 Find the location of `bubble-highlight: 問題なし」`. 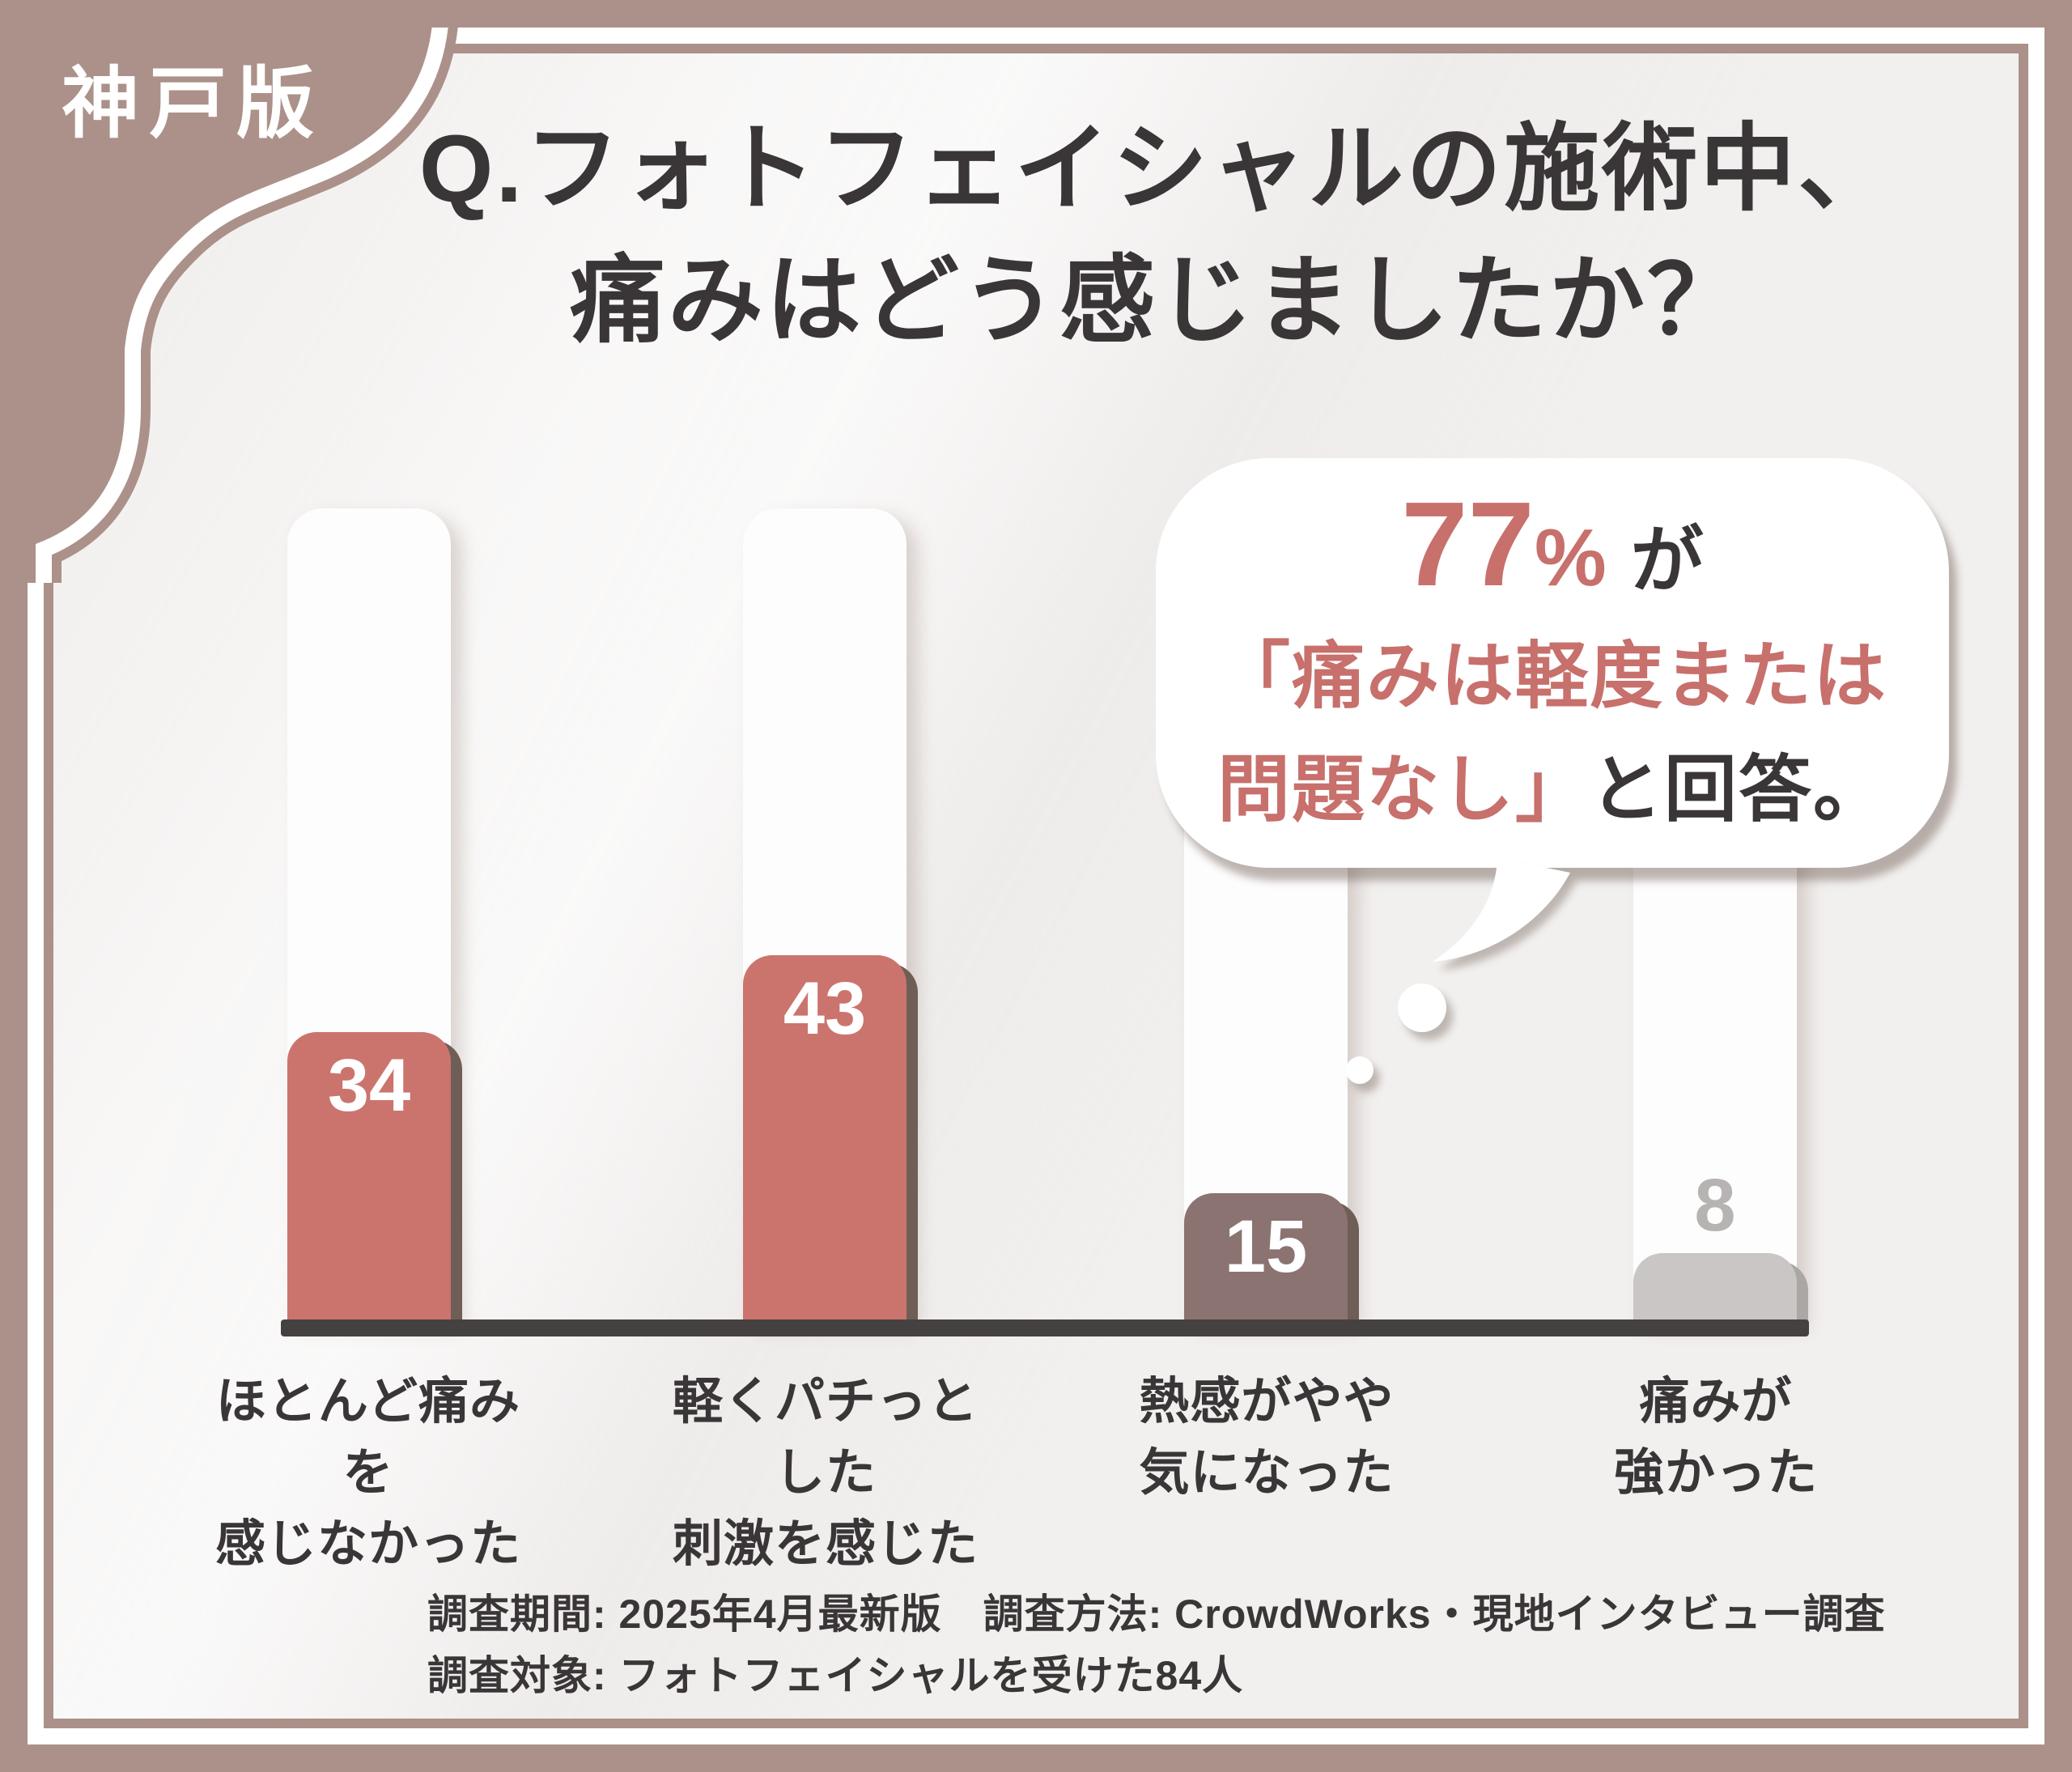

bubble-highlight: 問題なし」 is located at coordinates (1403, 791).